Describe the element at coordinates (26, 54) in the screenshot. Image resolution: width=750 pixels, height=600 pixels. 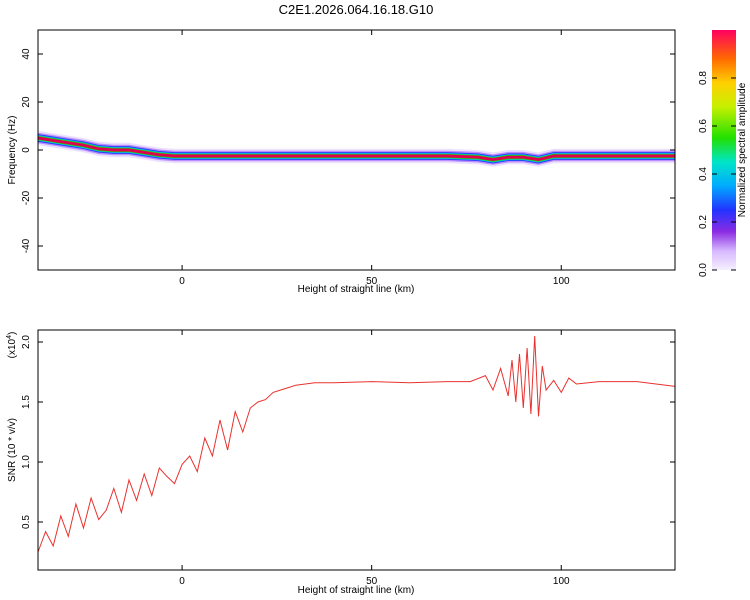
I see `spectrogram-y-tick-label: 40` at that location.